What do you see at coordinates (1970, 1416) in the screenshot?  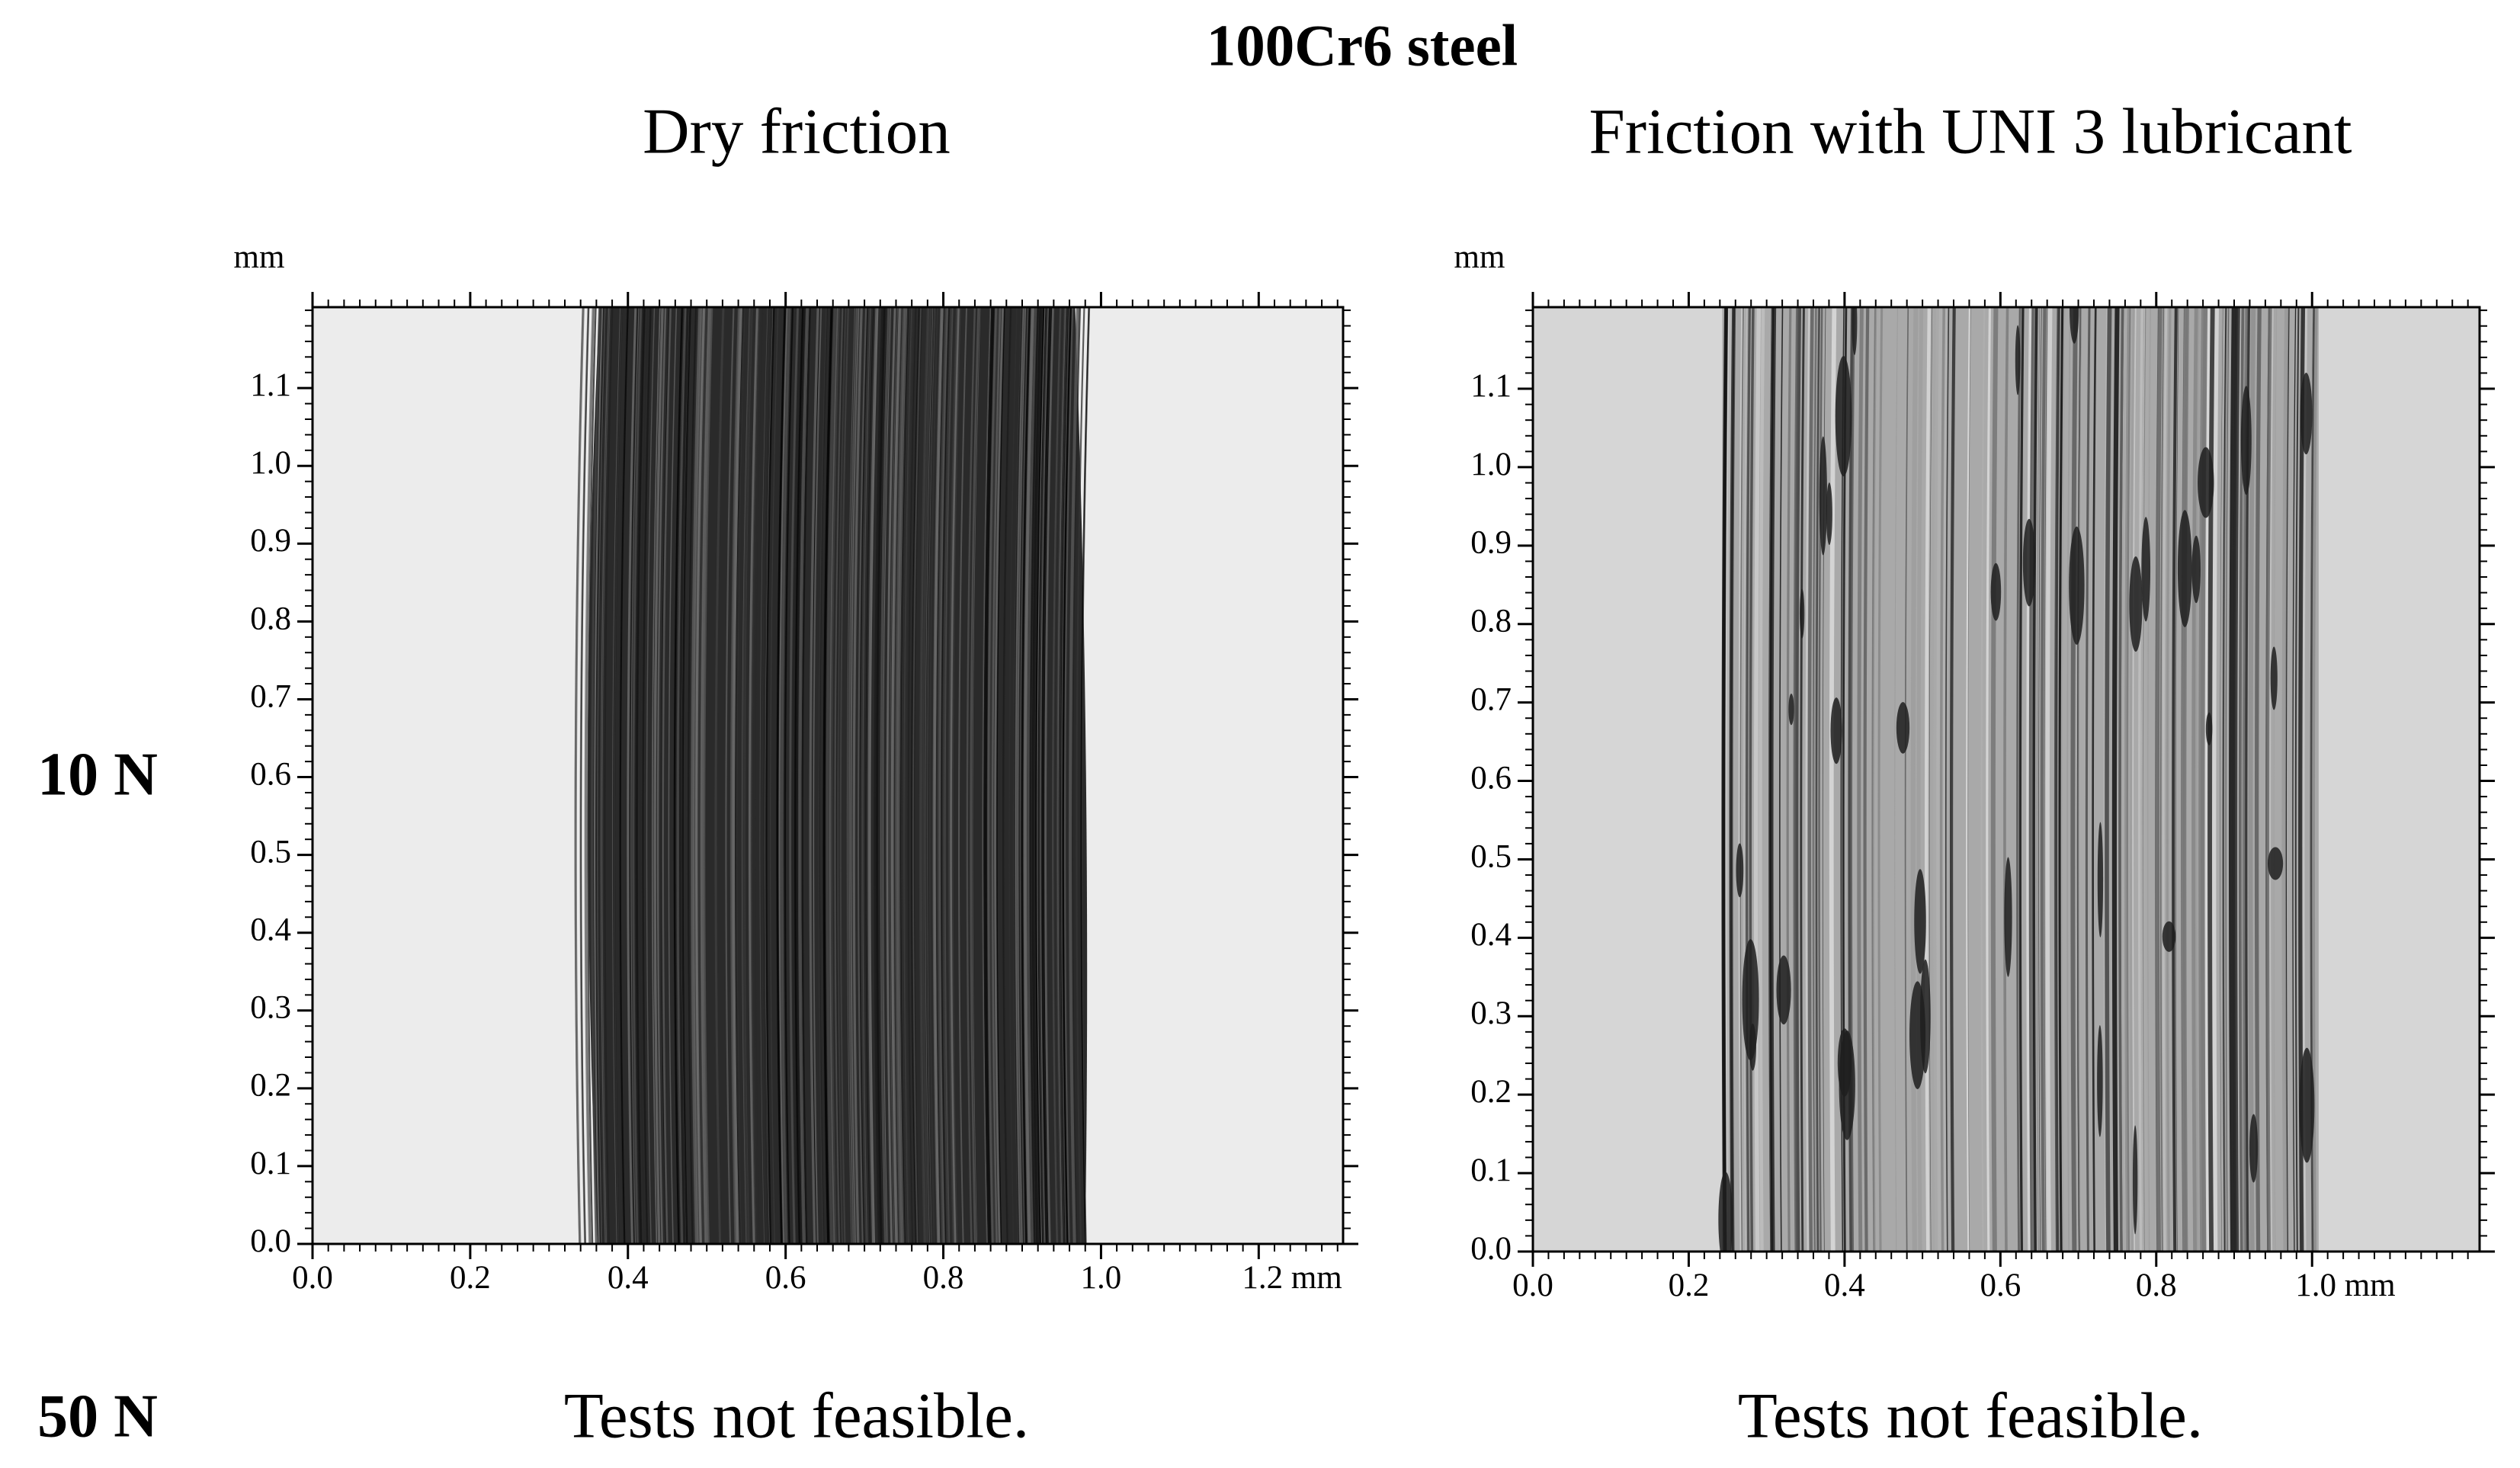 I see `note: Tests not feasible.` at bounding box center [1970, 1416].